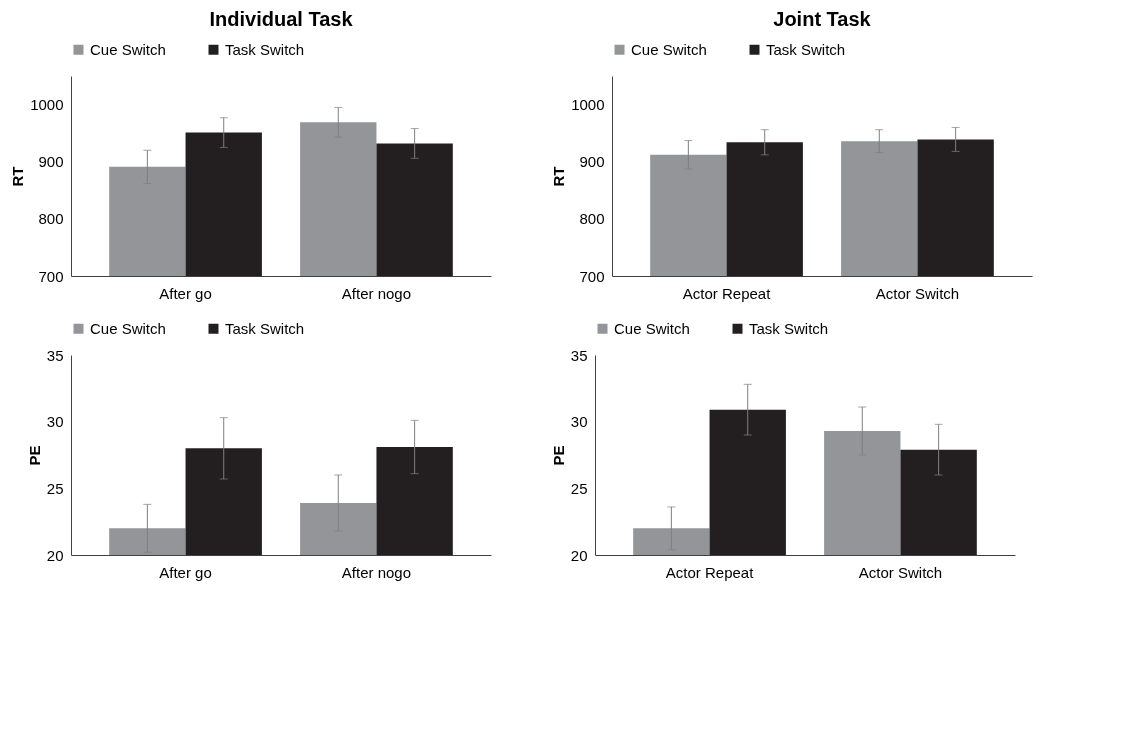 The image size is (1138, 756). What do you see at coordinates (281, 19) in the screenshot?
I see `chart-title: Individual Task` at bounding box center [281, 19].